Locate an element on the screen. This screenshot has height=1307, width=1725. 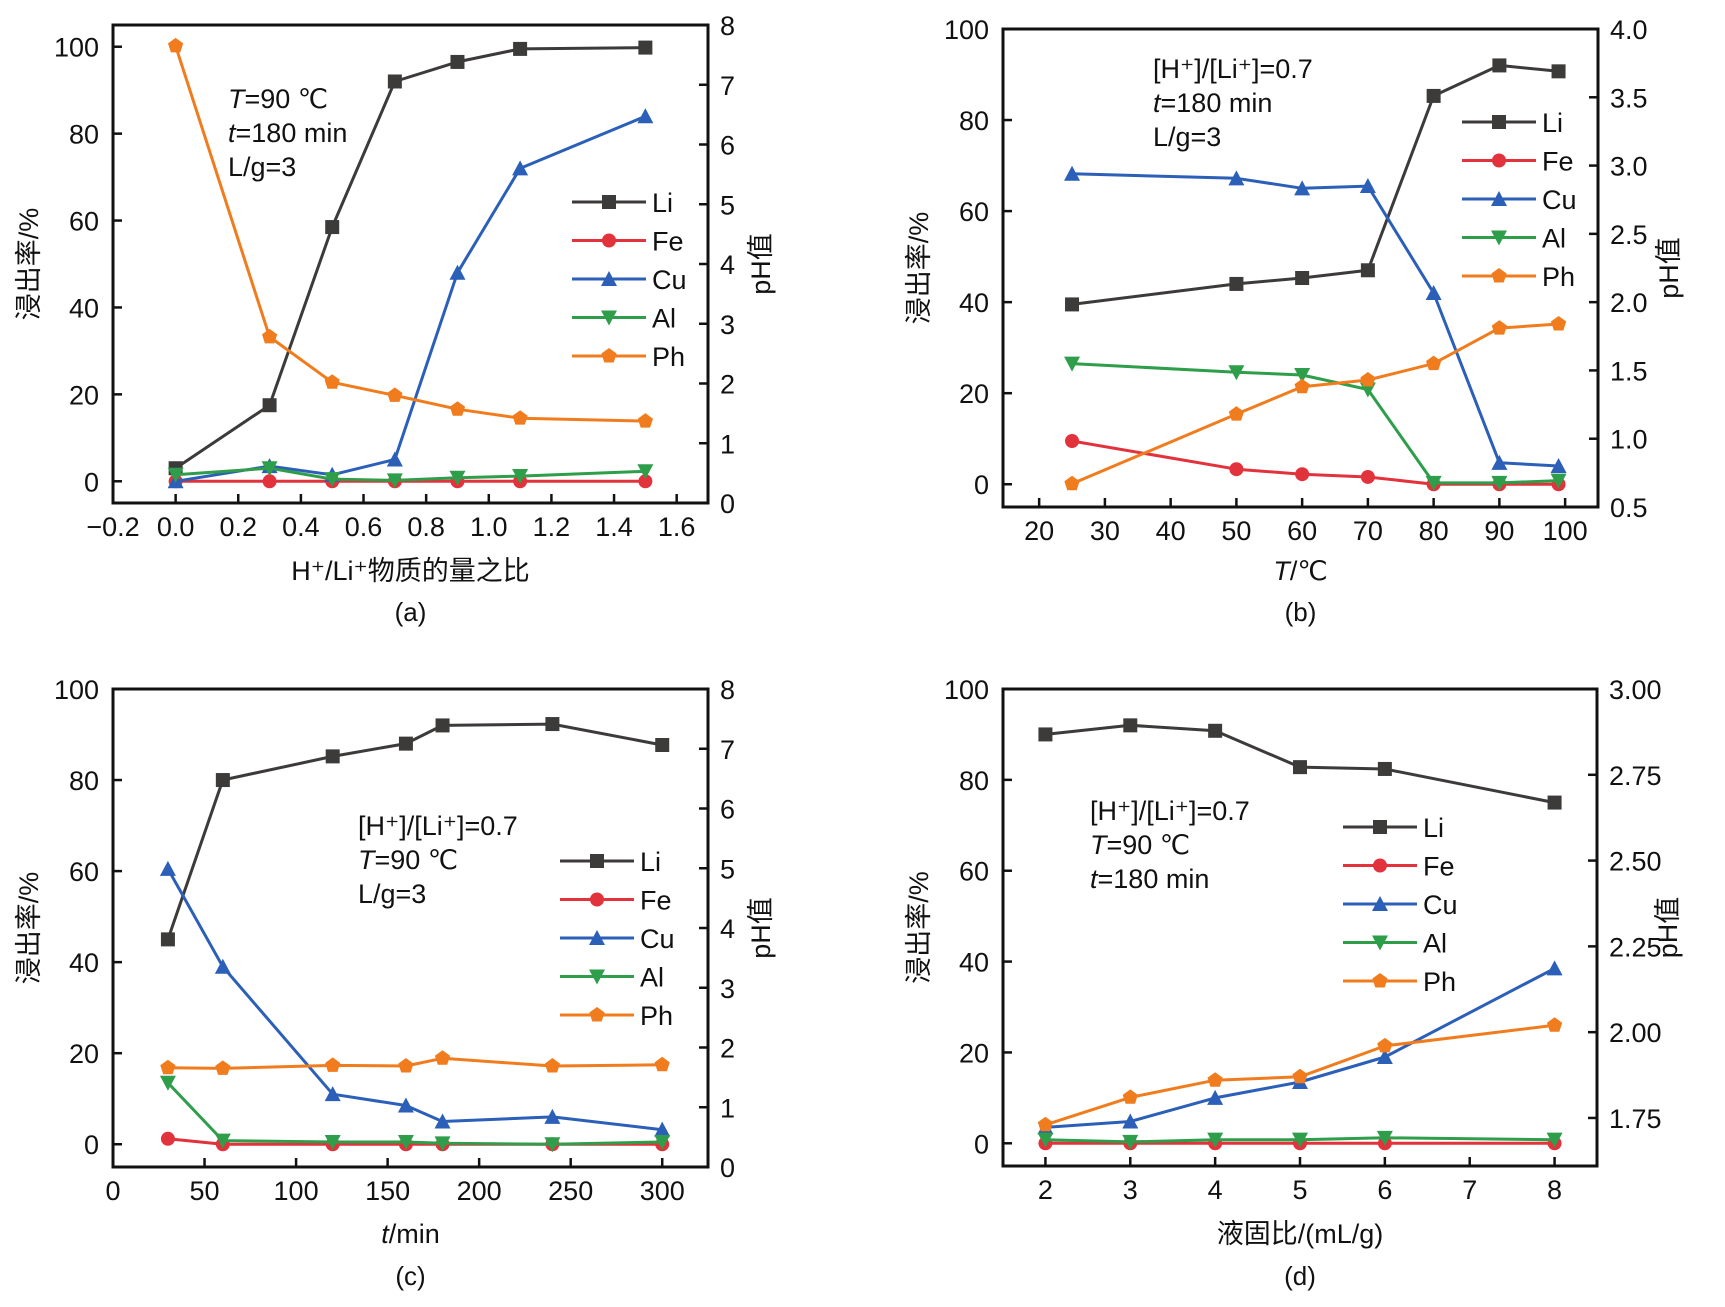
x-tick-label: 3 is located at coordinates (1130, 1190).